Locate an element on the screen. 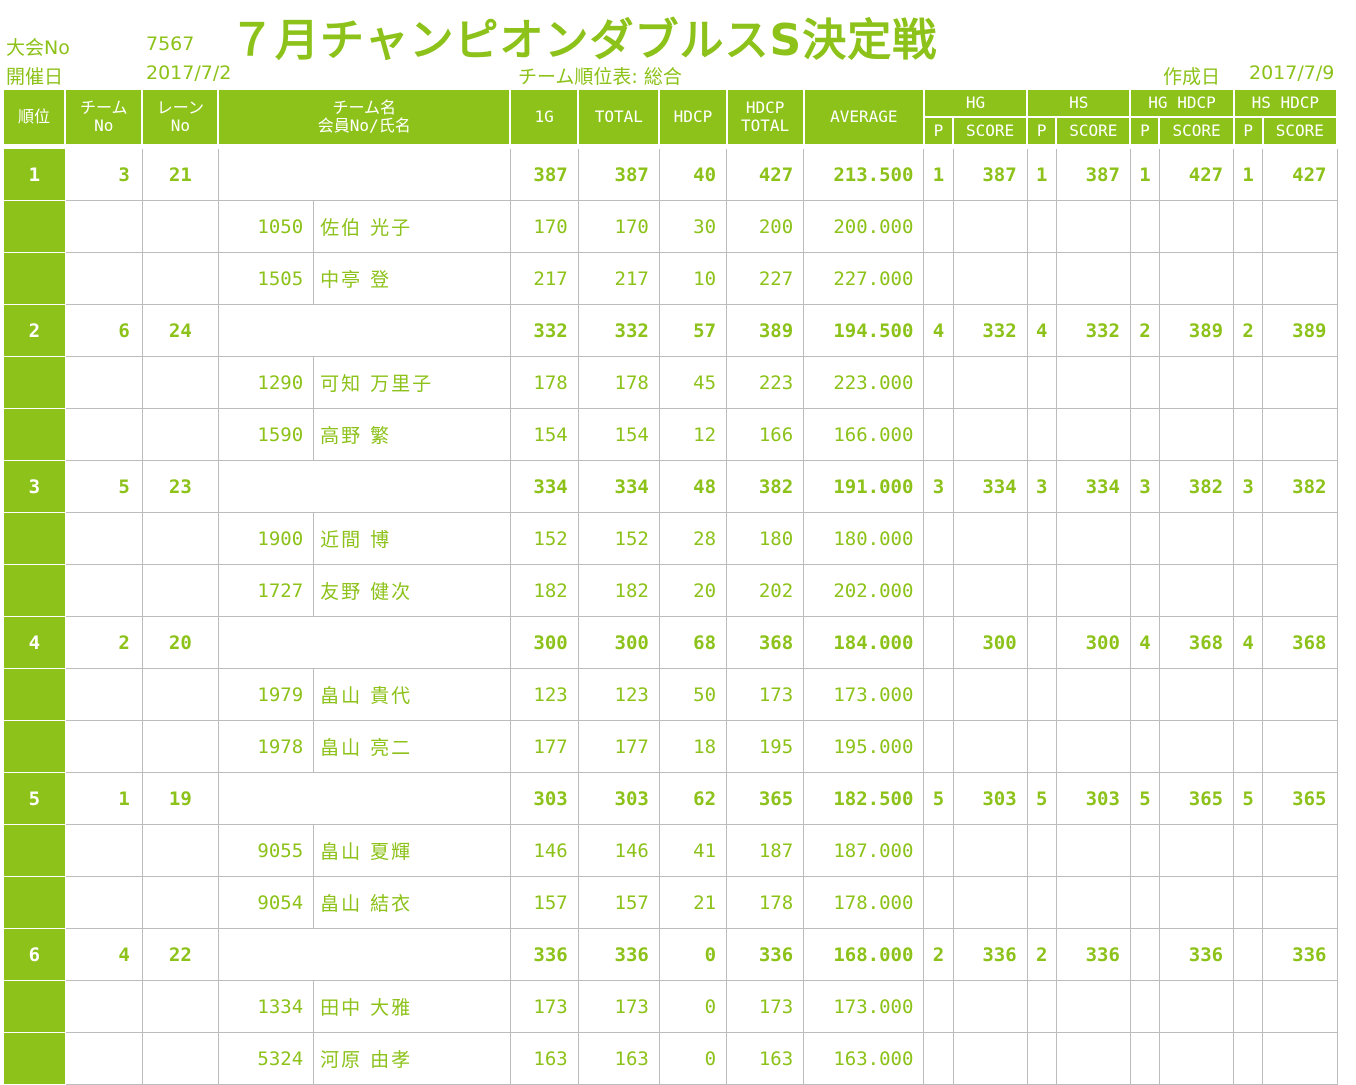 The height and width of the screenshot is (1085, 1356). col-hg-score: SCORE is located at coordinates (991, 131).